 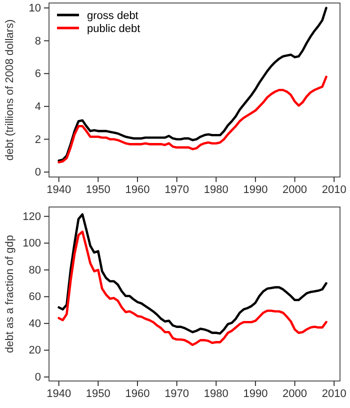 What do you see at coordinates (31, 244) in the screenshot?
I see `y-tick-label: 100` at bounding box center [31, 244].